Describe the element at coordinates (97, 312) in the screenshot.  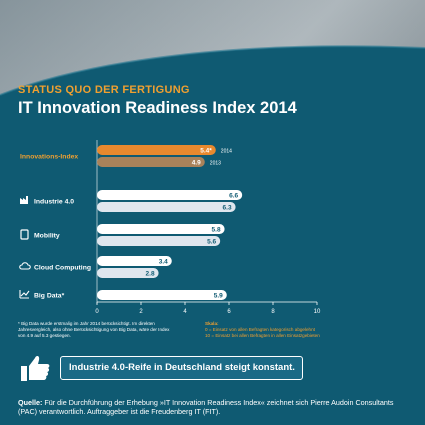
I see `x-tick-label: 0` at that location.